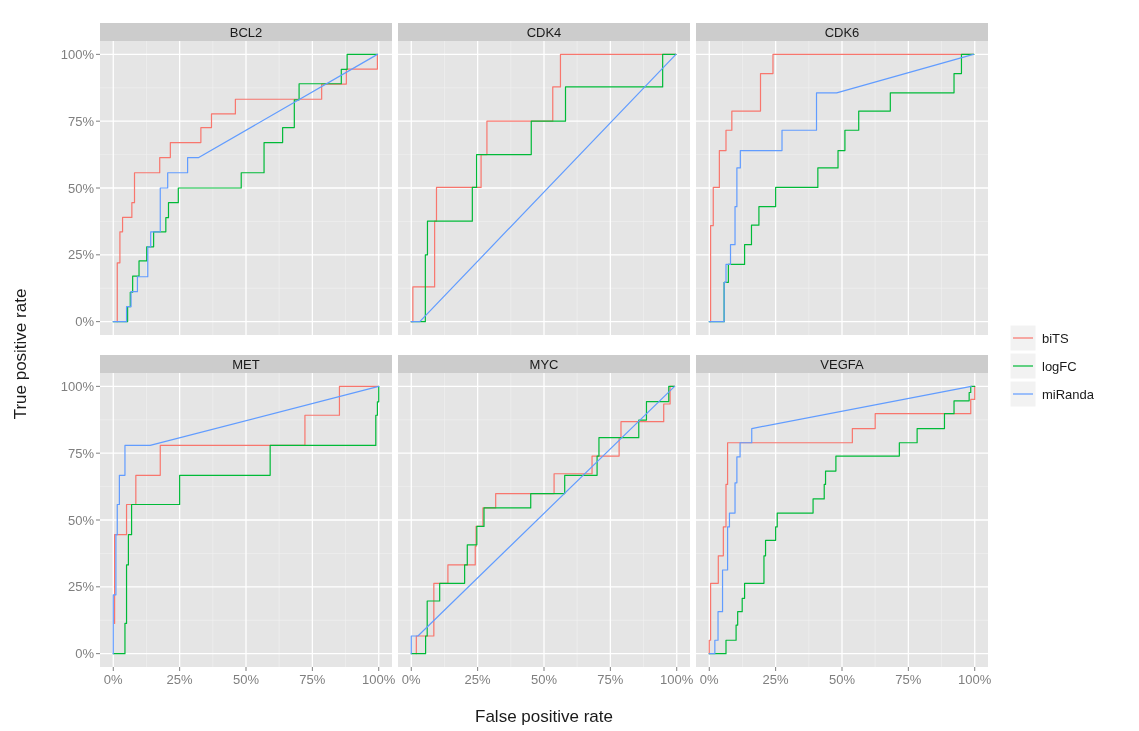  What do you see at coordinates (1059, 366) in the screenshot?
I see `legend-label: logFC` at bounding box center [1059, 366].